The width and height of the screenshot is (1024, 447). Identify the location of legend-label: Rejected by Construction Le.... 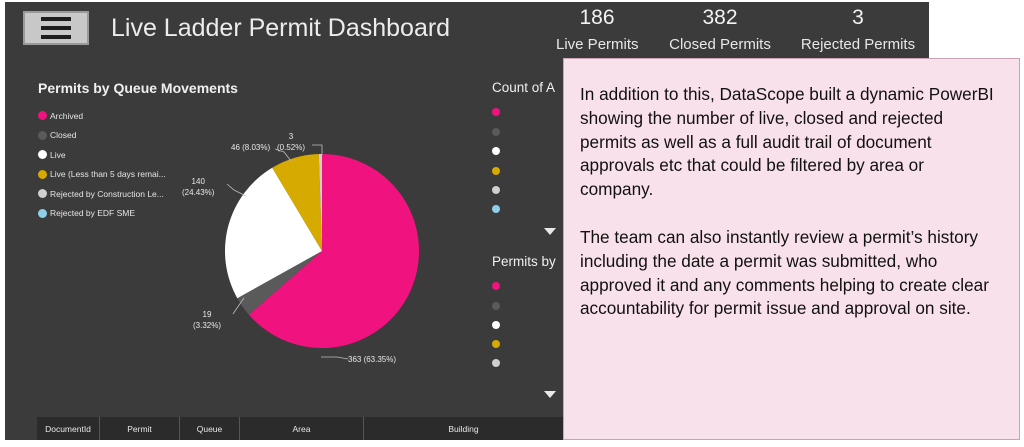
(107, 193).